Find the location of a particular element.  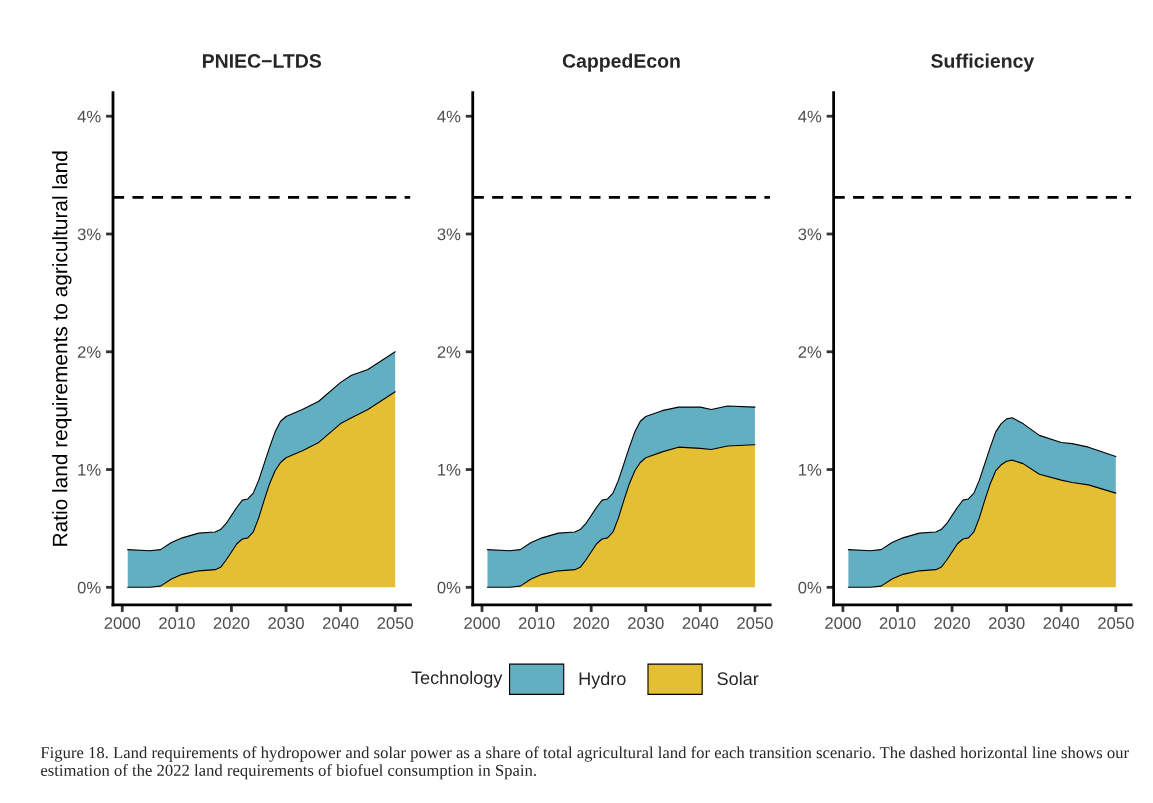

chart-title: CappedEcon is located at coordinates (621, 62).